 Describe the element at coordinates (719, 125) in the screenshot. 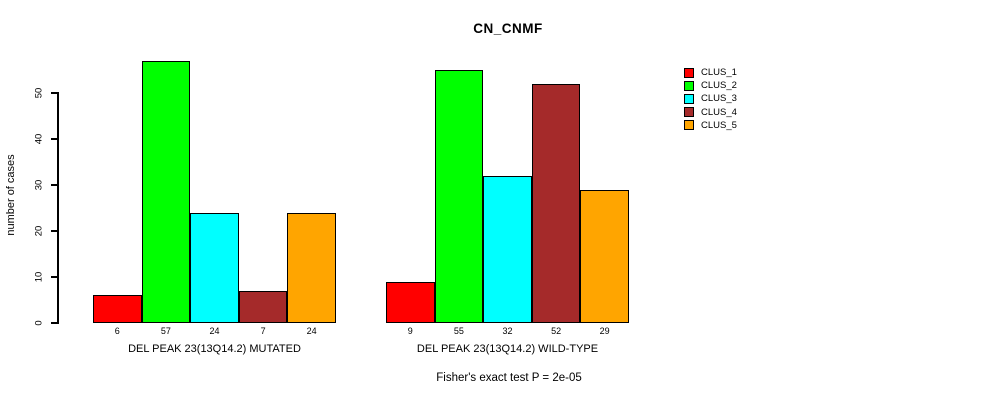

I see `legend-label: CLUS_5` at that location.